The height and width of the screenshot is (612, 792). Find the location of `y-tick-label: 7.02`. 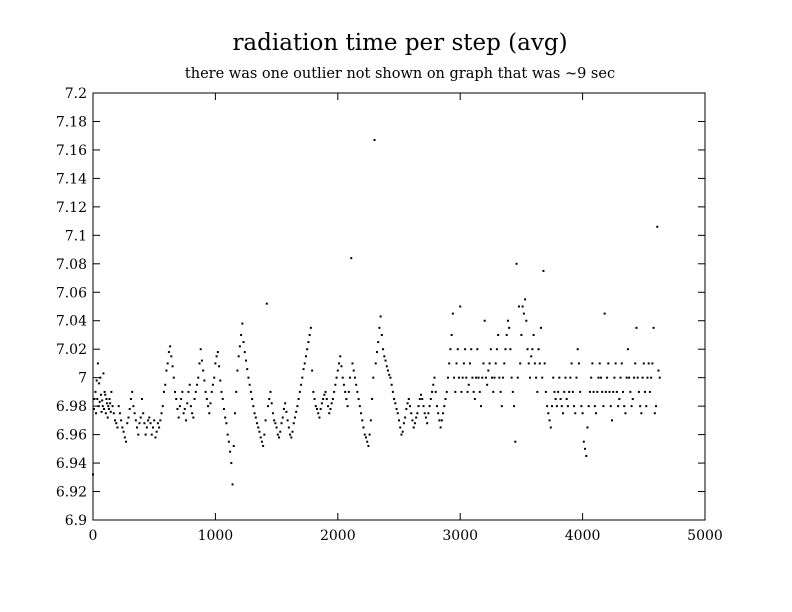

y-tick-label: 7.02 is located at coordinates (71, 350).